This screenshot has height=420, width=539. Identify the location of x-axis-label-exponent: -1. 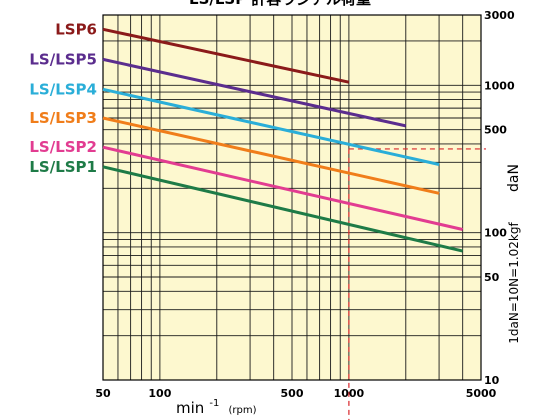
(214, 403).